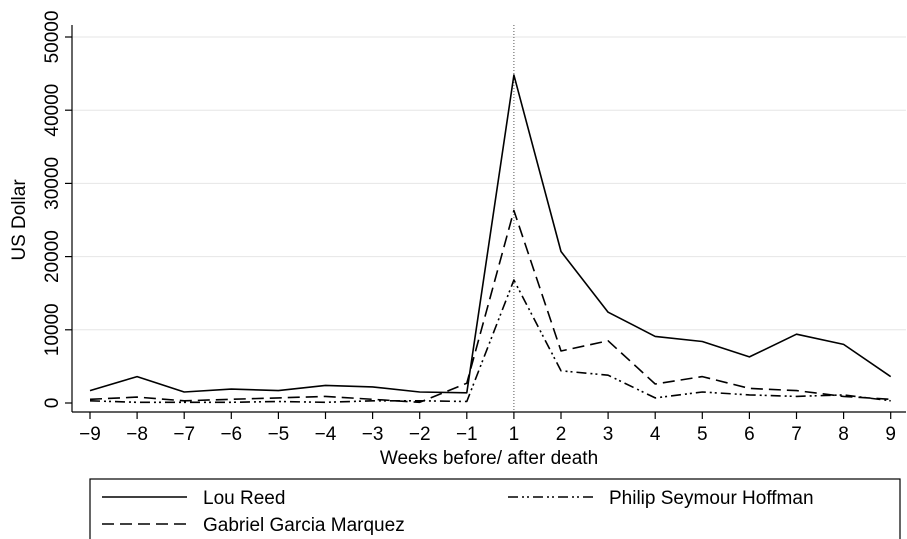 The width and height of the screenshot is (907, 539). Describe the element at coordinates (514, 434) in the screenshot. I see `x-tick-label: 1` at that location.